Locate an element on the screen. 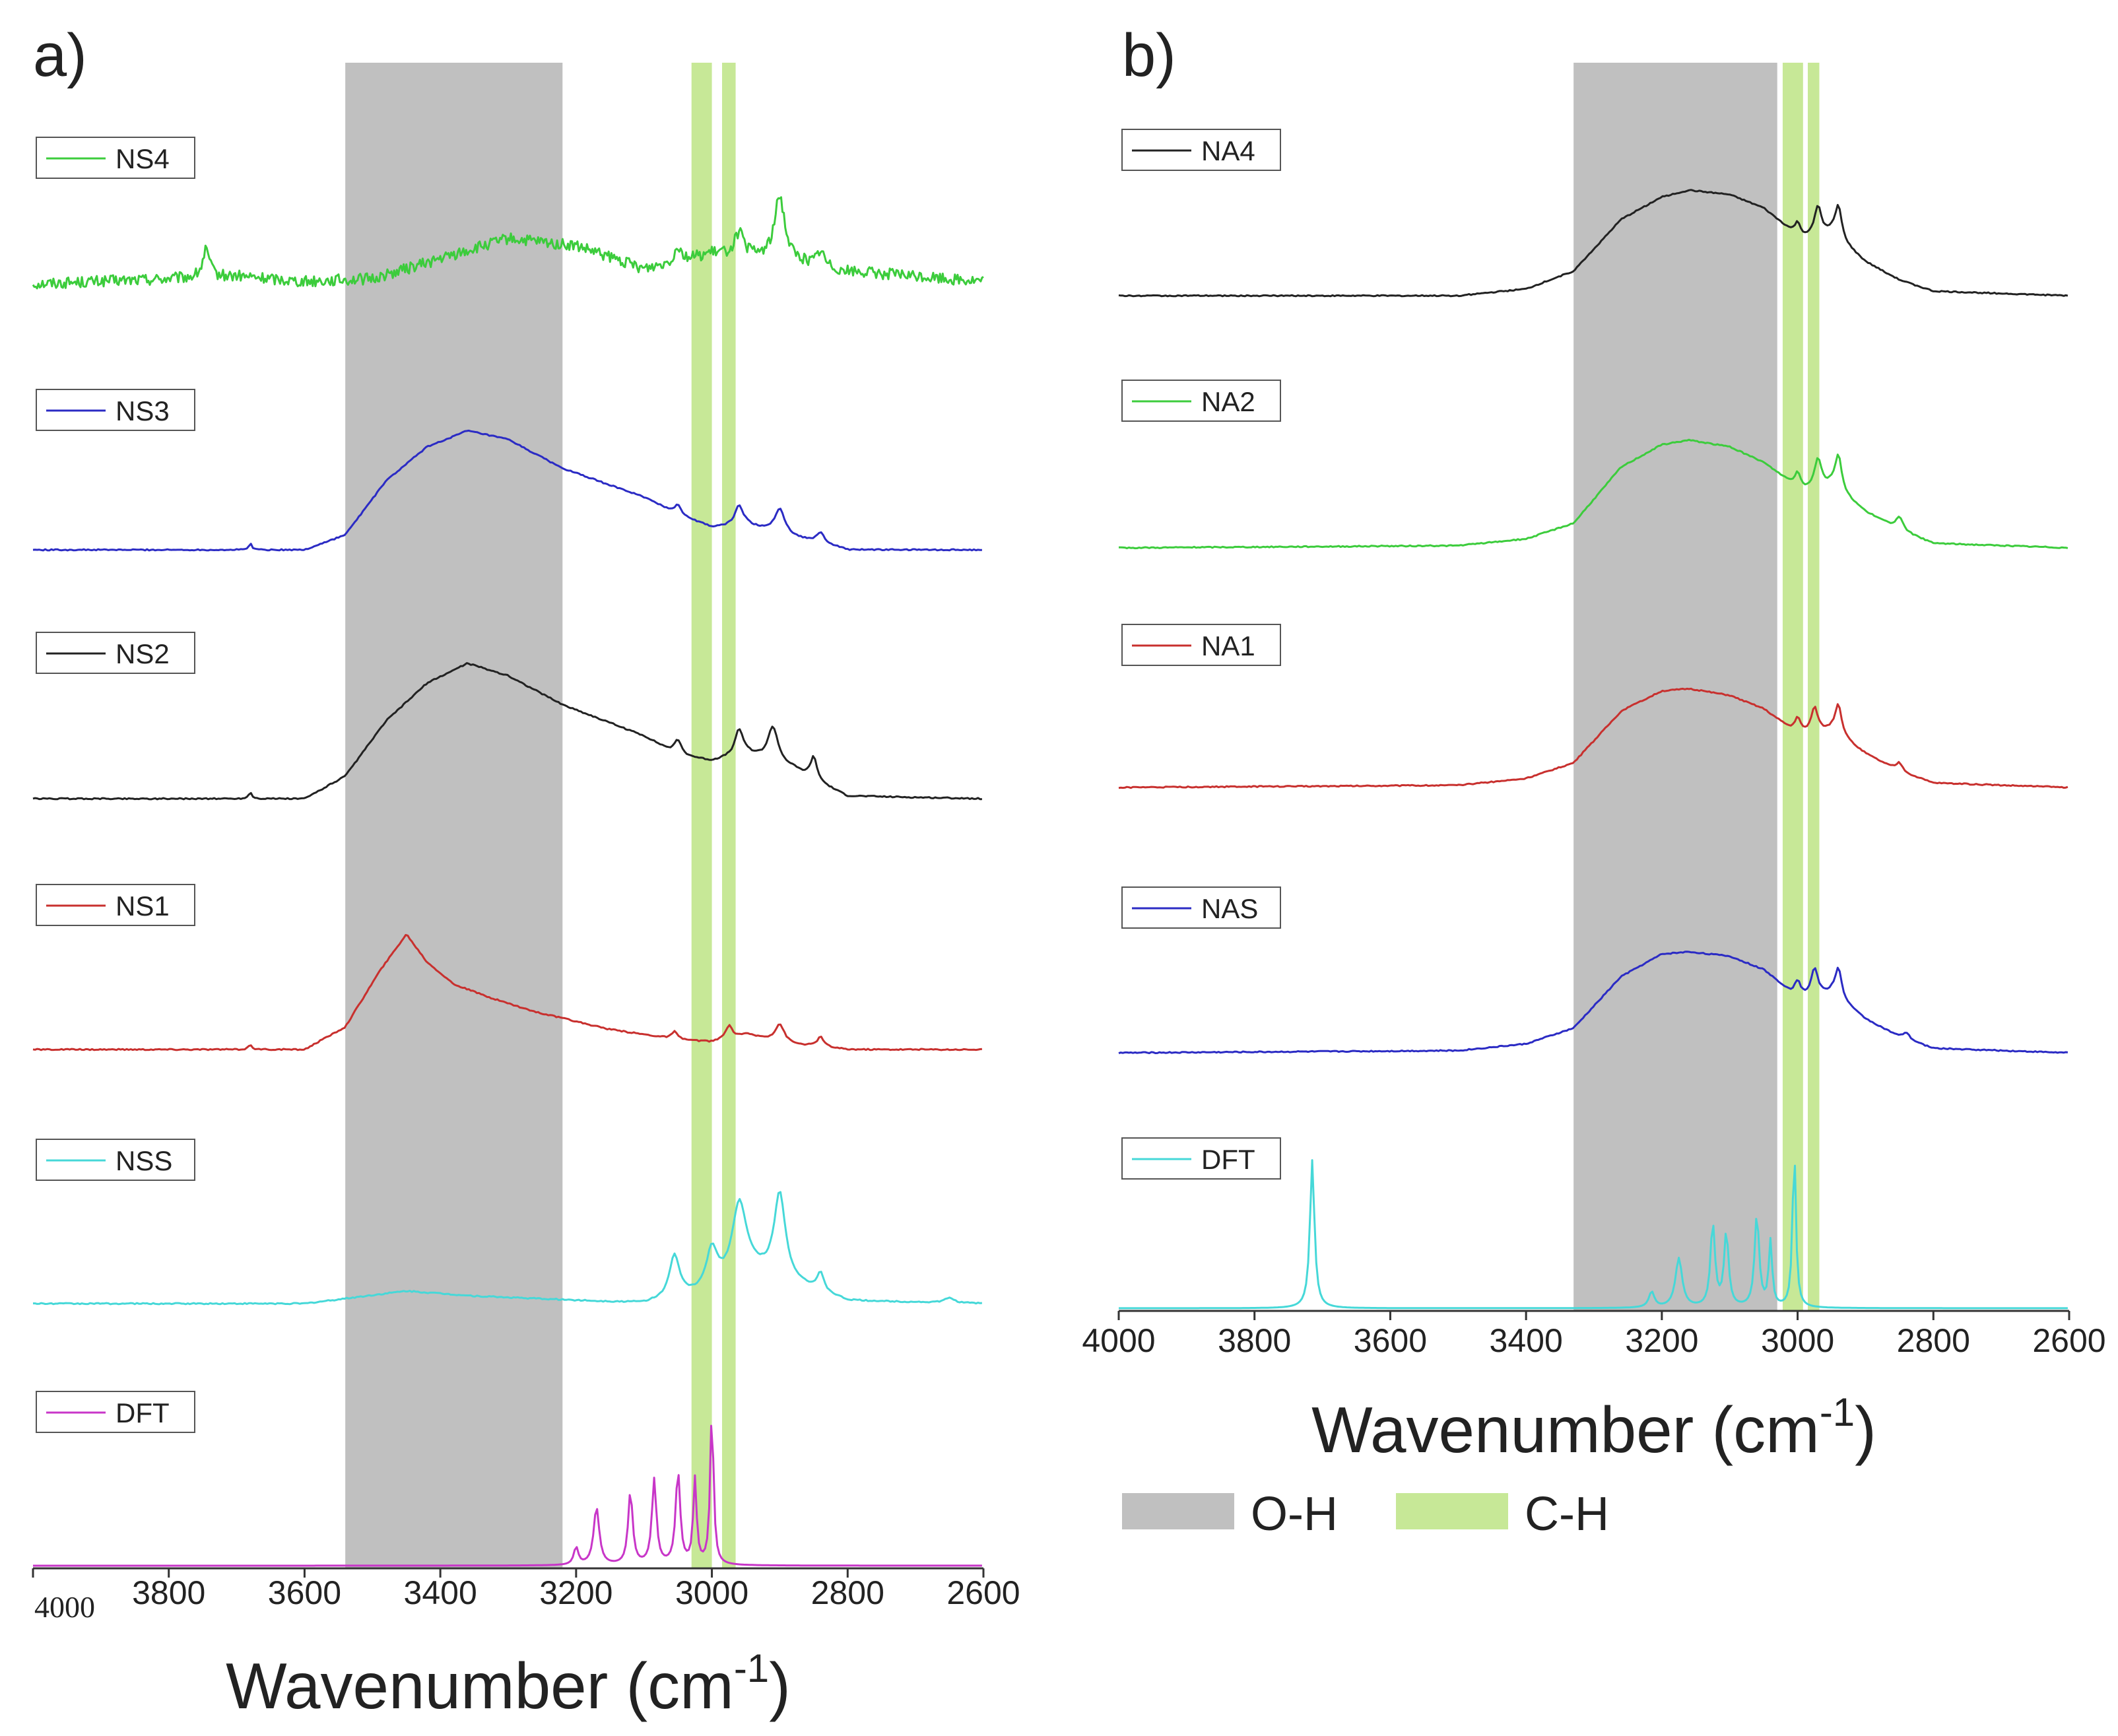 This screenshot has width=2118, height=1736. legend-label: NSS is located at coordinates (144, 1160).